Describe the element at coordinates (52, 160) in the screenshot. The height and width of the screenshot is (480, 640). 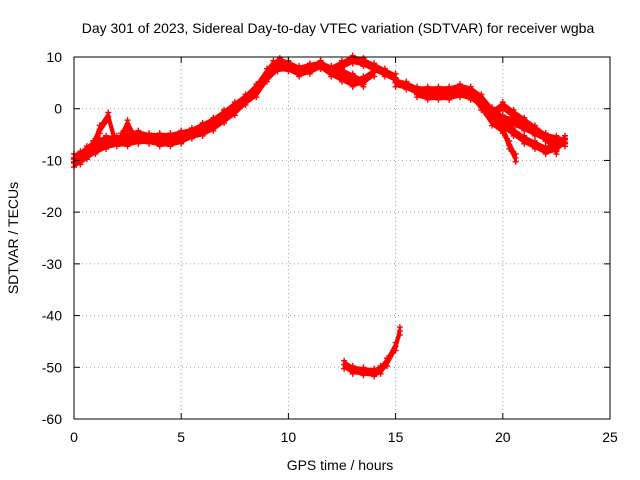
I see `y-tick-label: -10` at that location.